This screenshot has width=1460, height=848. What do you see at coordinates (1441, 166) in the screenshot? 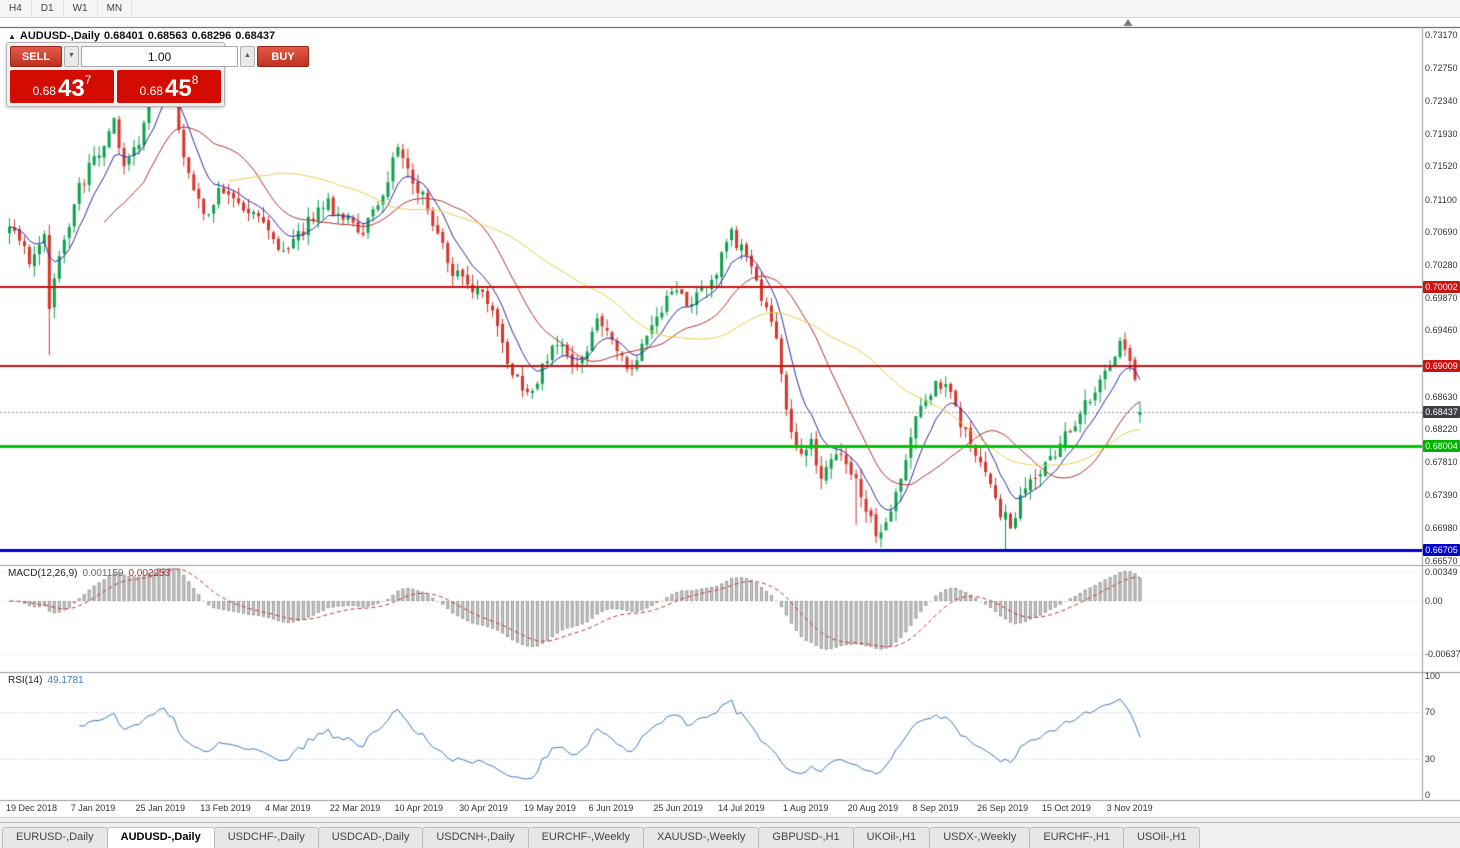
I see `price-axis-label: 0.71520` at bounding box center [1441, 166].